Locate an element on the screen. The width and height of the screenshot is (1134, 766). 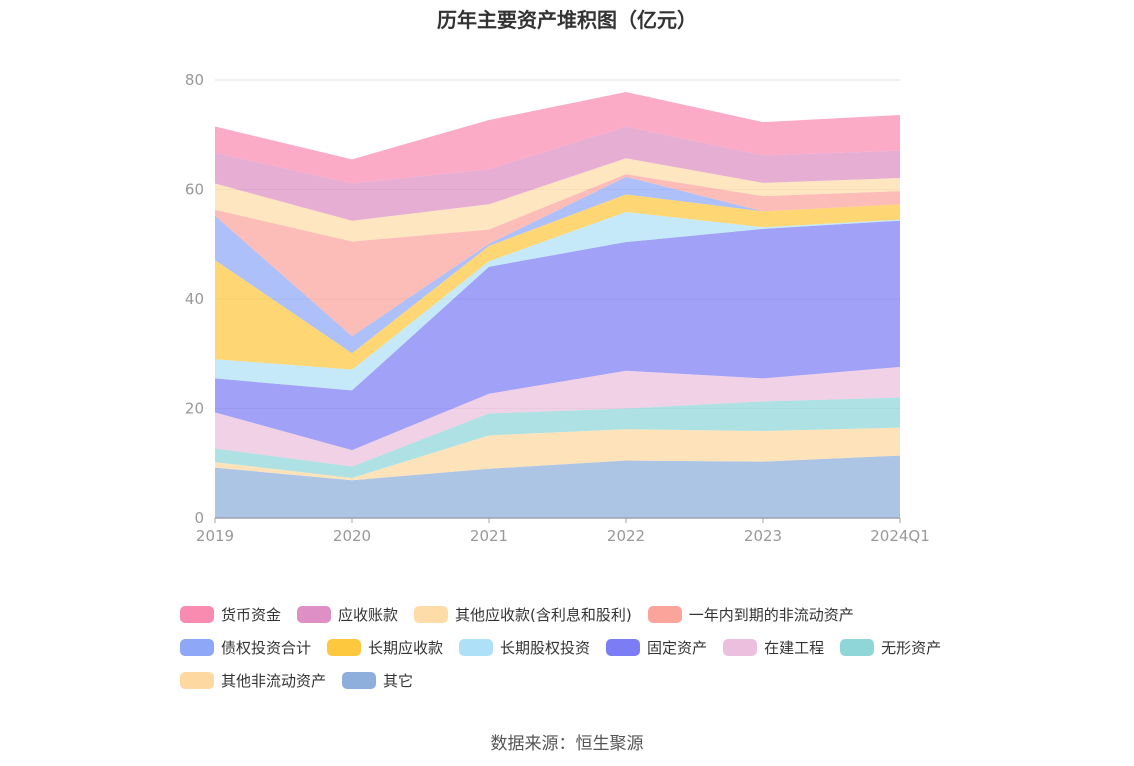
x-tick-label: 2019 is located at coordinates (215, 536).